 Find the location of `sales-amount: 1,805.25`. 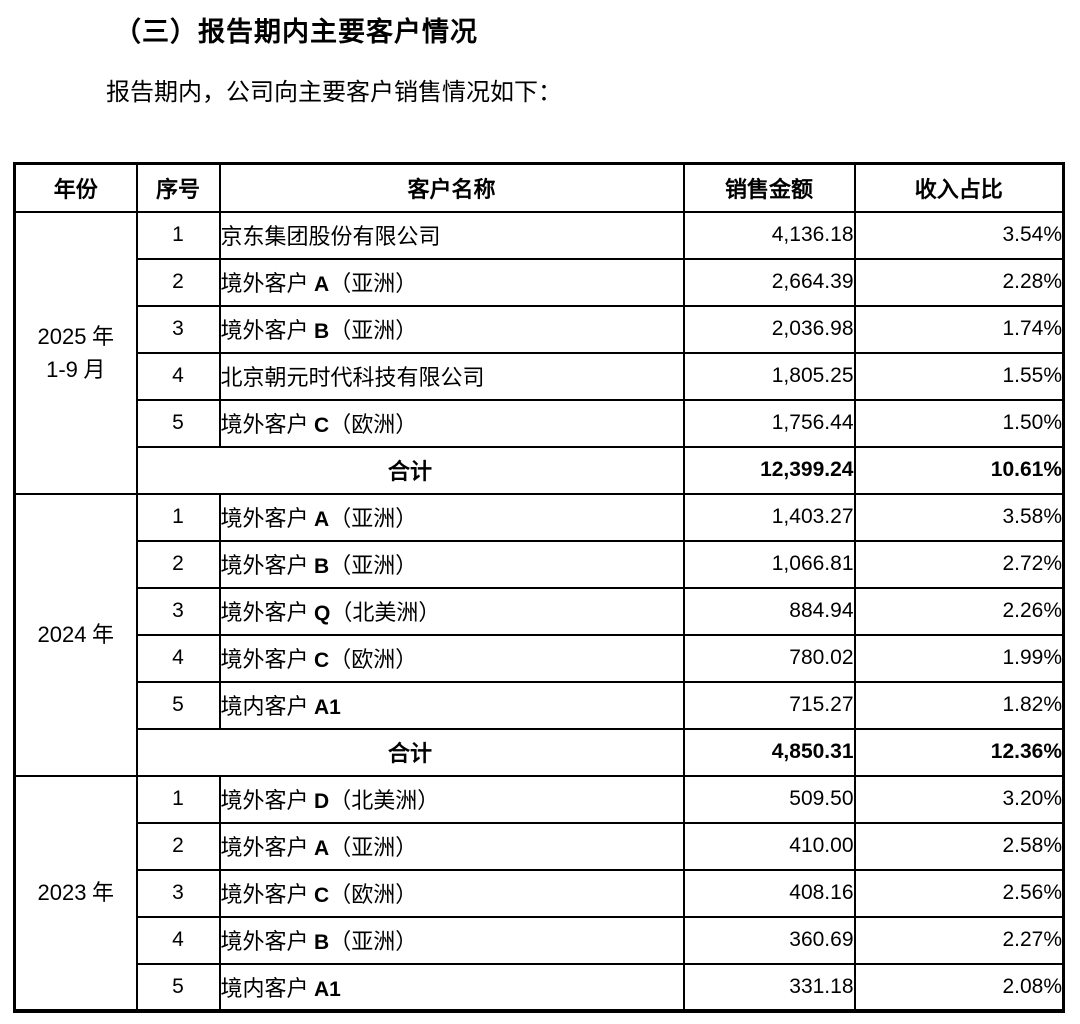

sales-amount: 1,805.25 is located at coordinates (769, 376).